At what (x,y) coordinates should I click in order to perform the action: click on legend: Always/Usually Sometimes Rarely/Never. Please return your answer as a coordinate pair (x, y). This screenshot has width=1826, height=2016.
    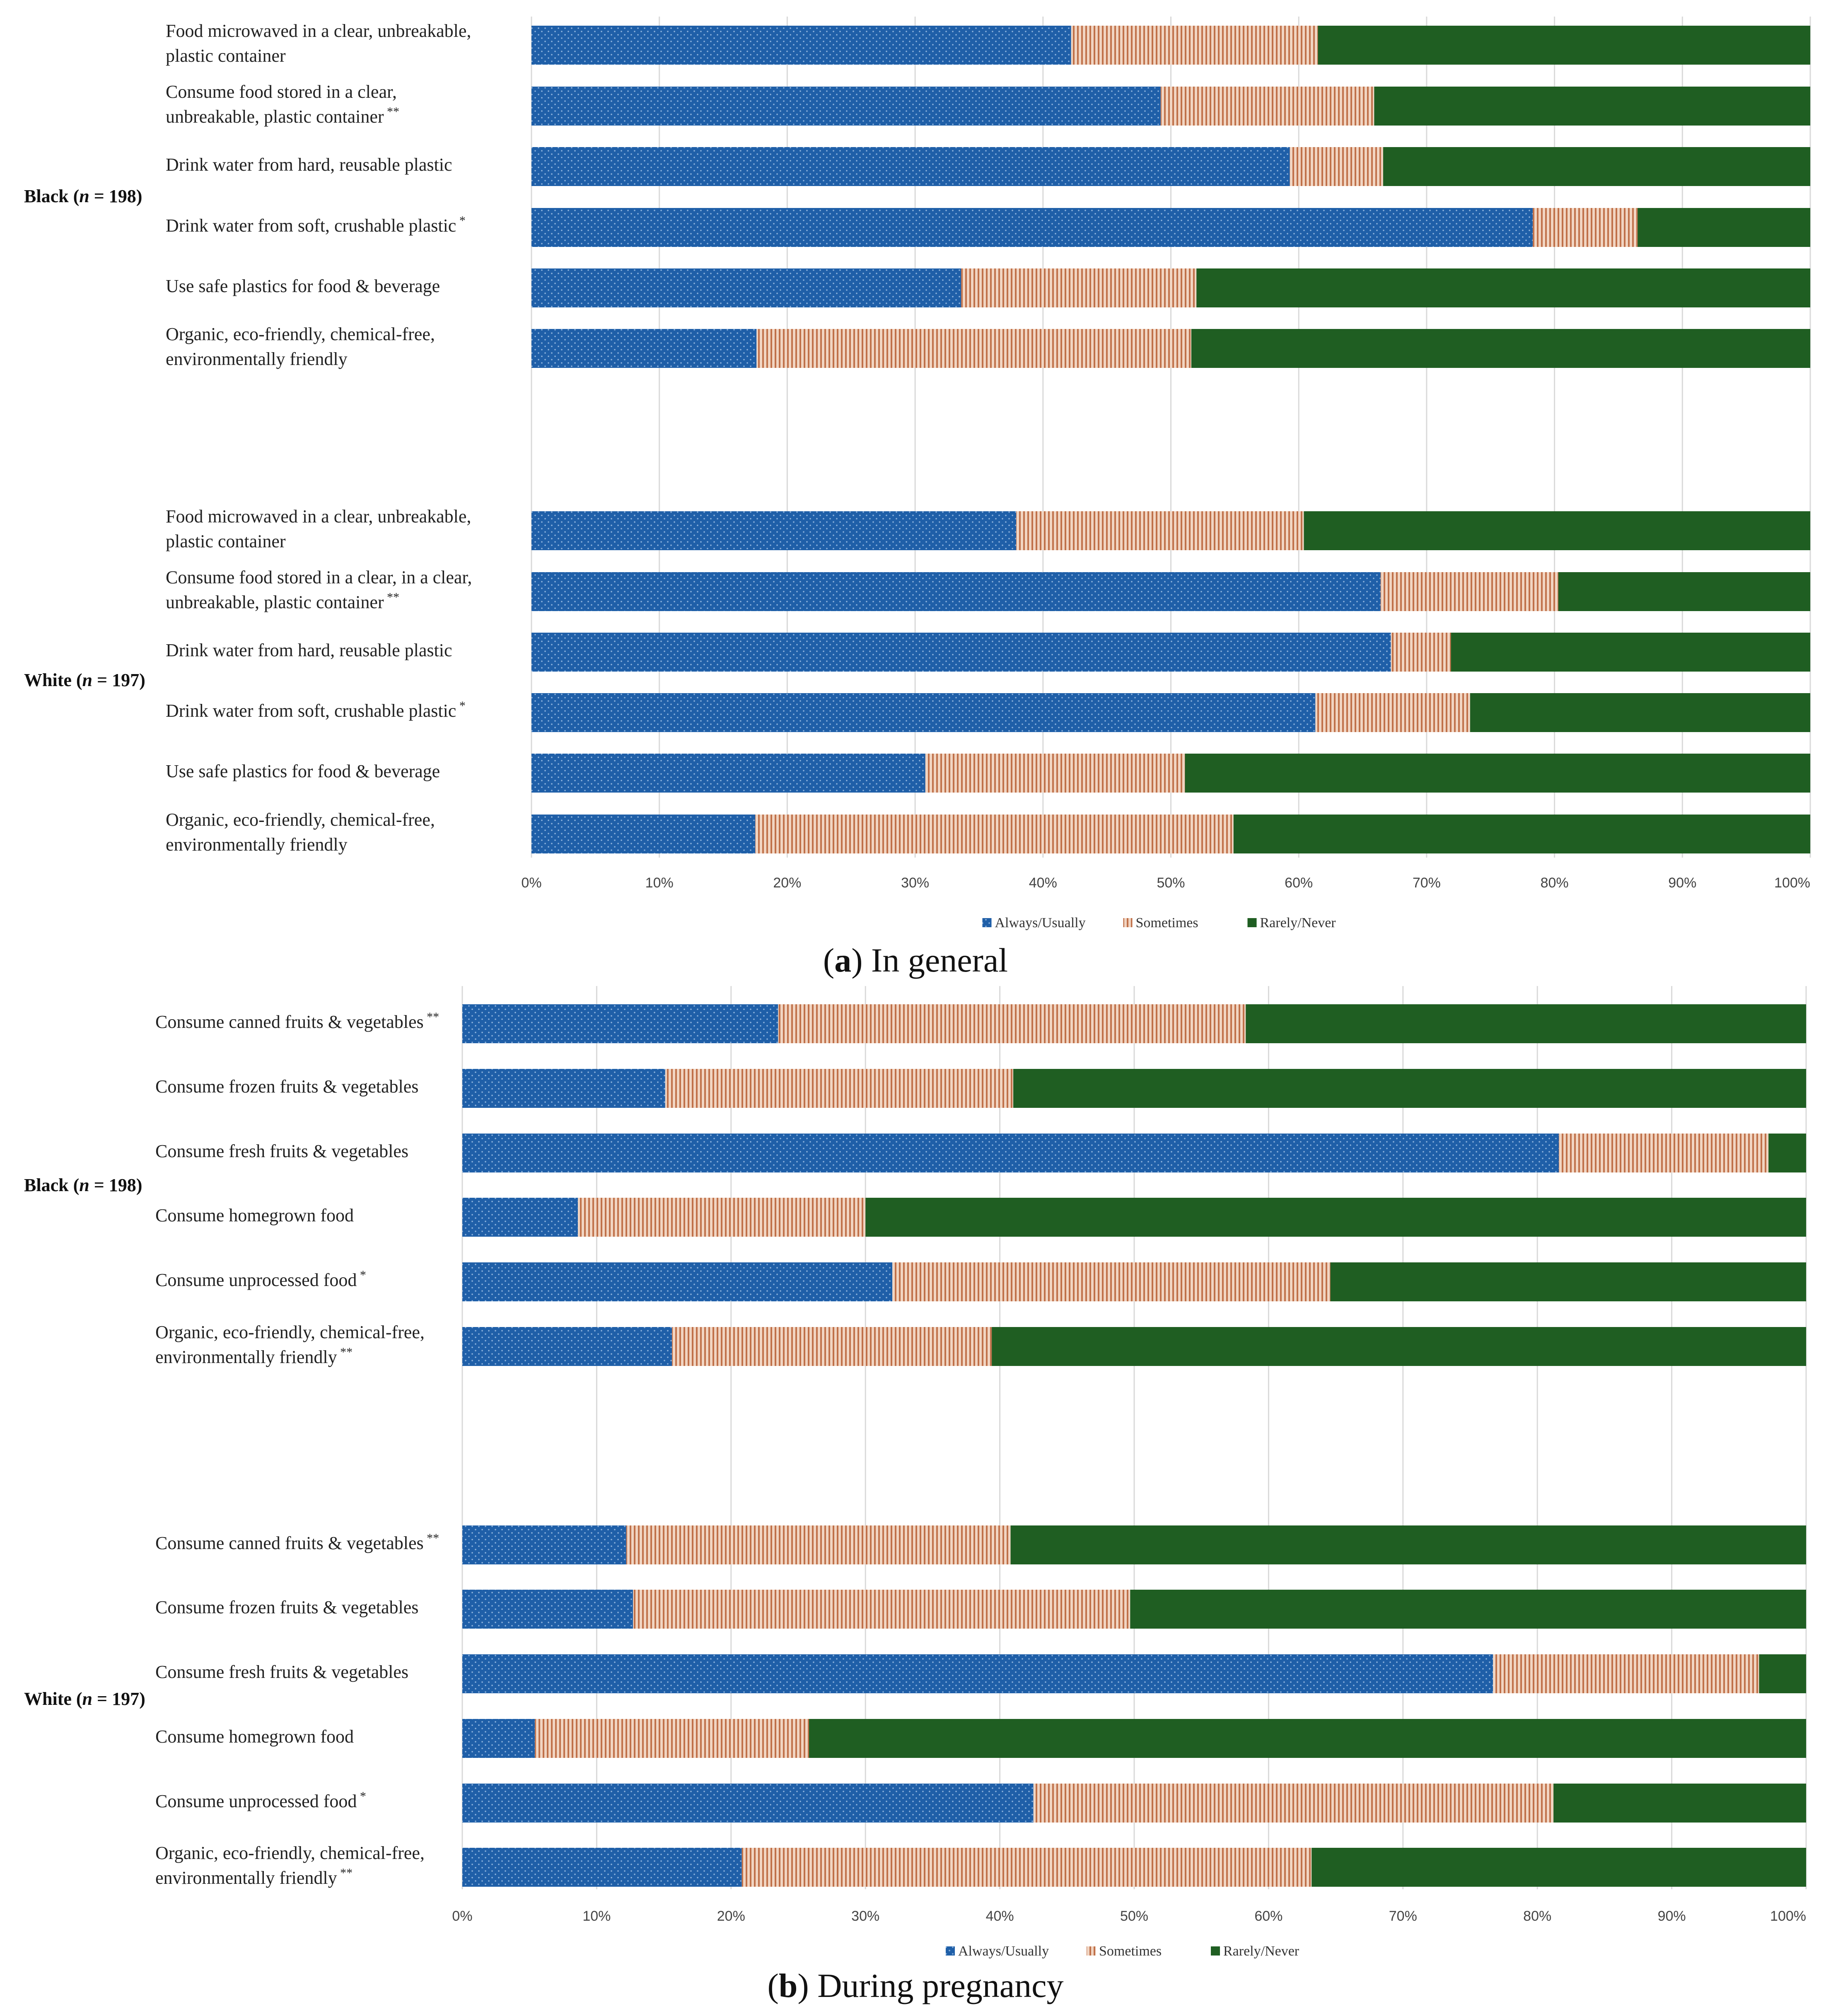
    Looking at the image, I should click on (1122, 1951).